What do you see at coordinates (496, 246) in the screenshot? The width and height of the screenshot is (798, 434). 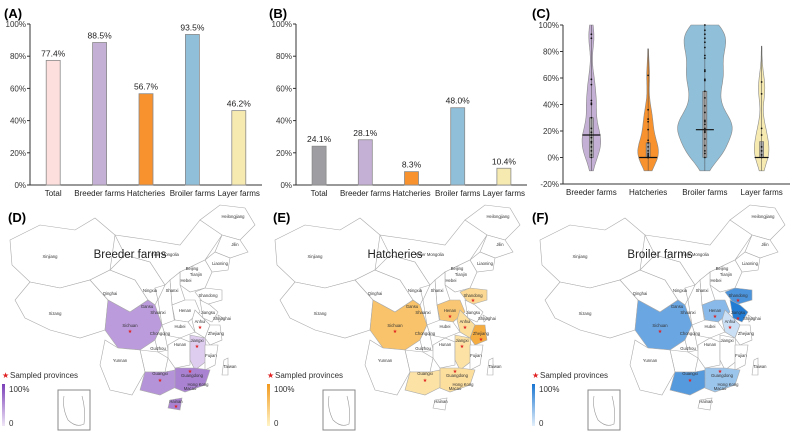 I see `province-jilin` at bounding box center [496, 246].